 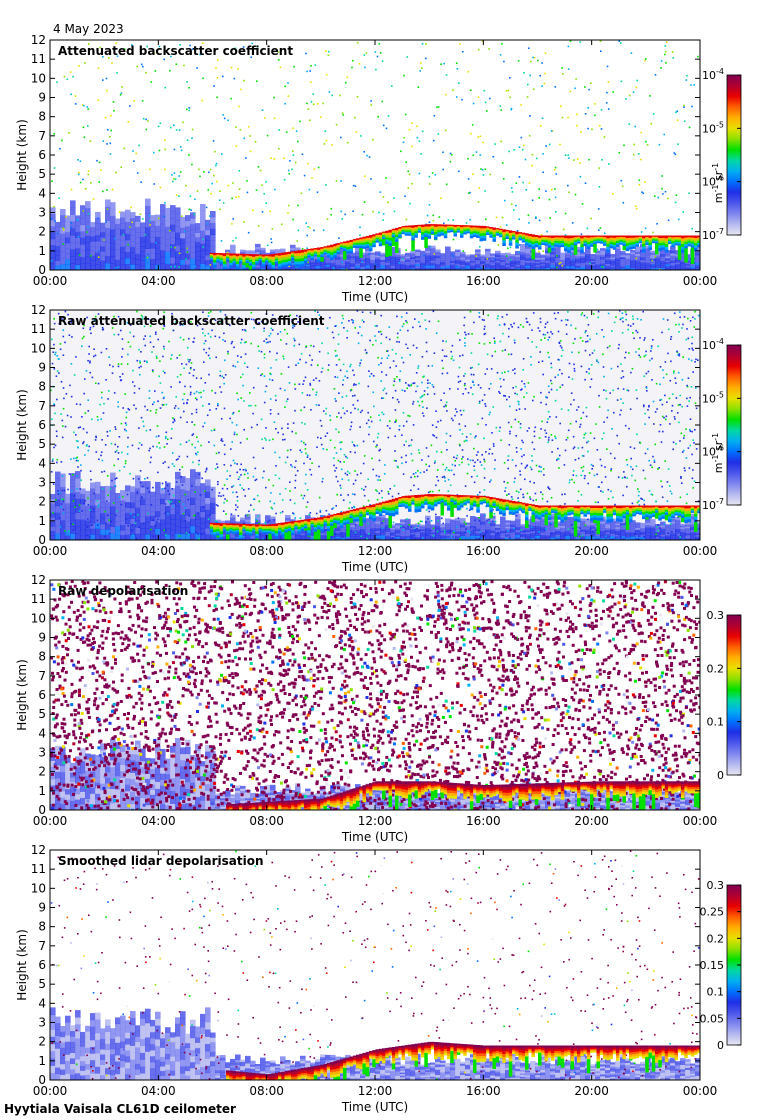 I want to click on colorbar-tick-label: 0.05, so click(x=712, y=1018).